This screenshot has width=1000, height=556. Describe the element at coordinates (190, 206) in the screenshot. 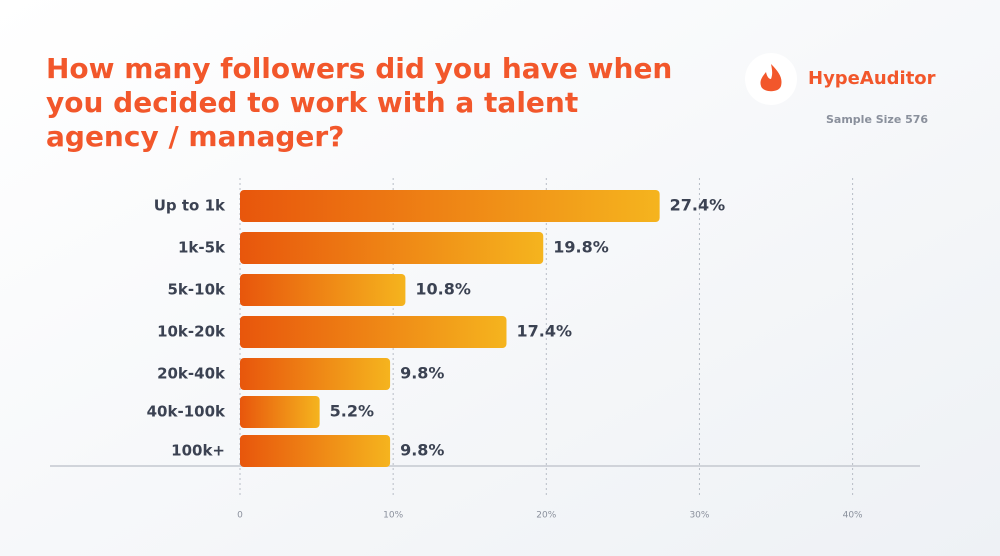

I see `y-tick-label: Up to 1k` at that location.